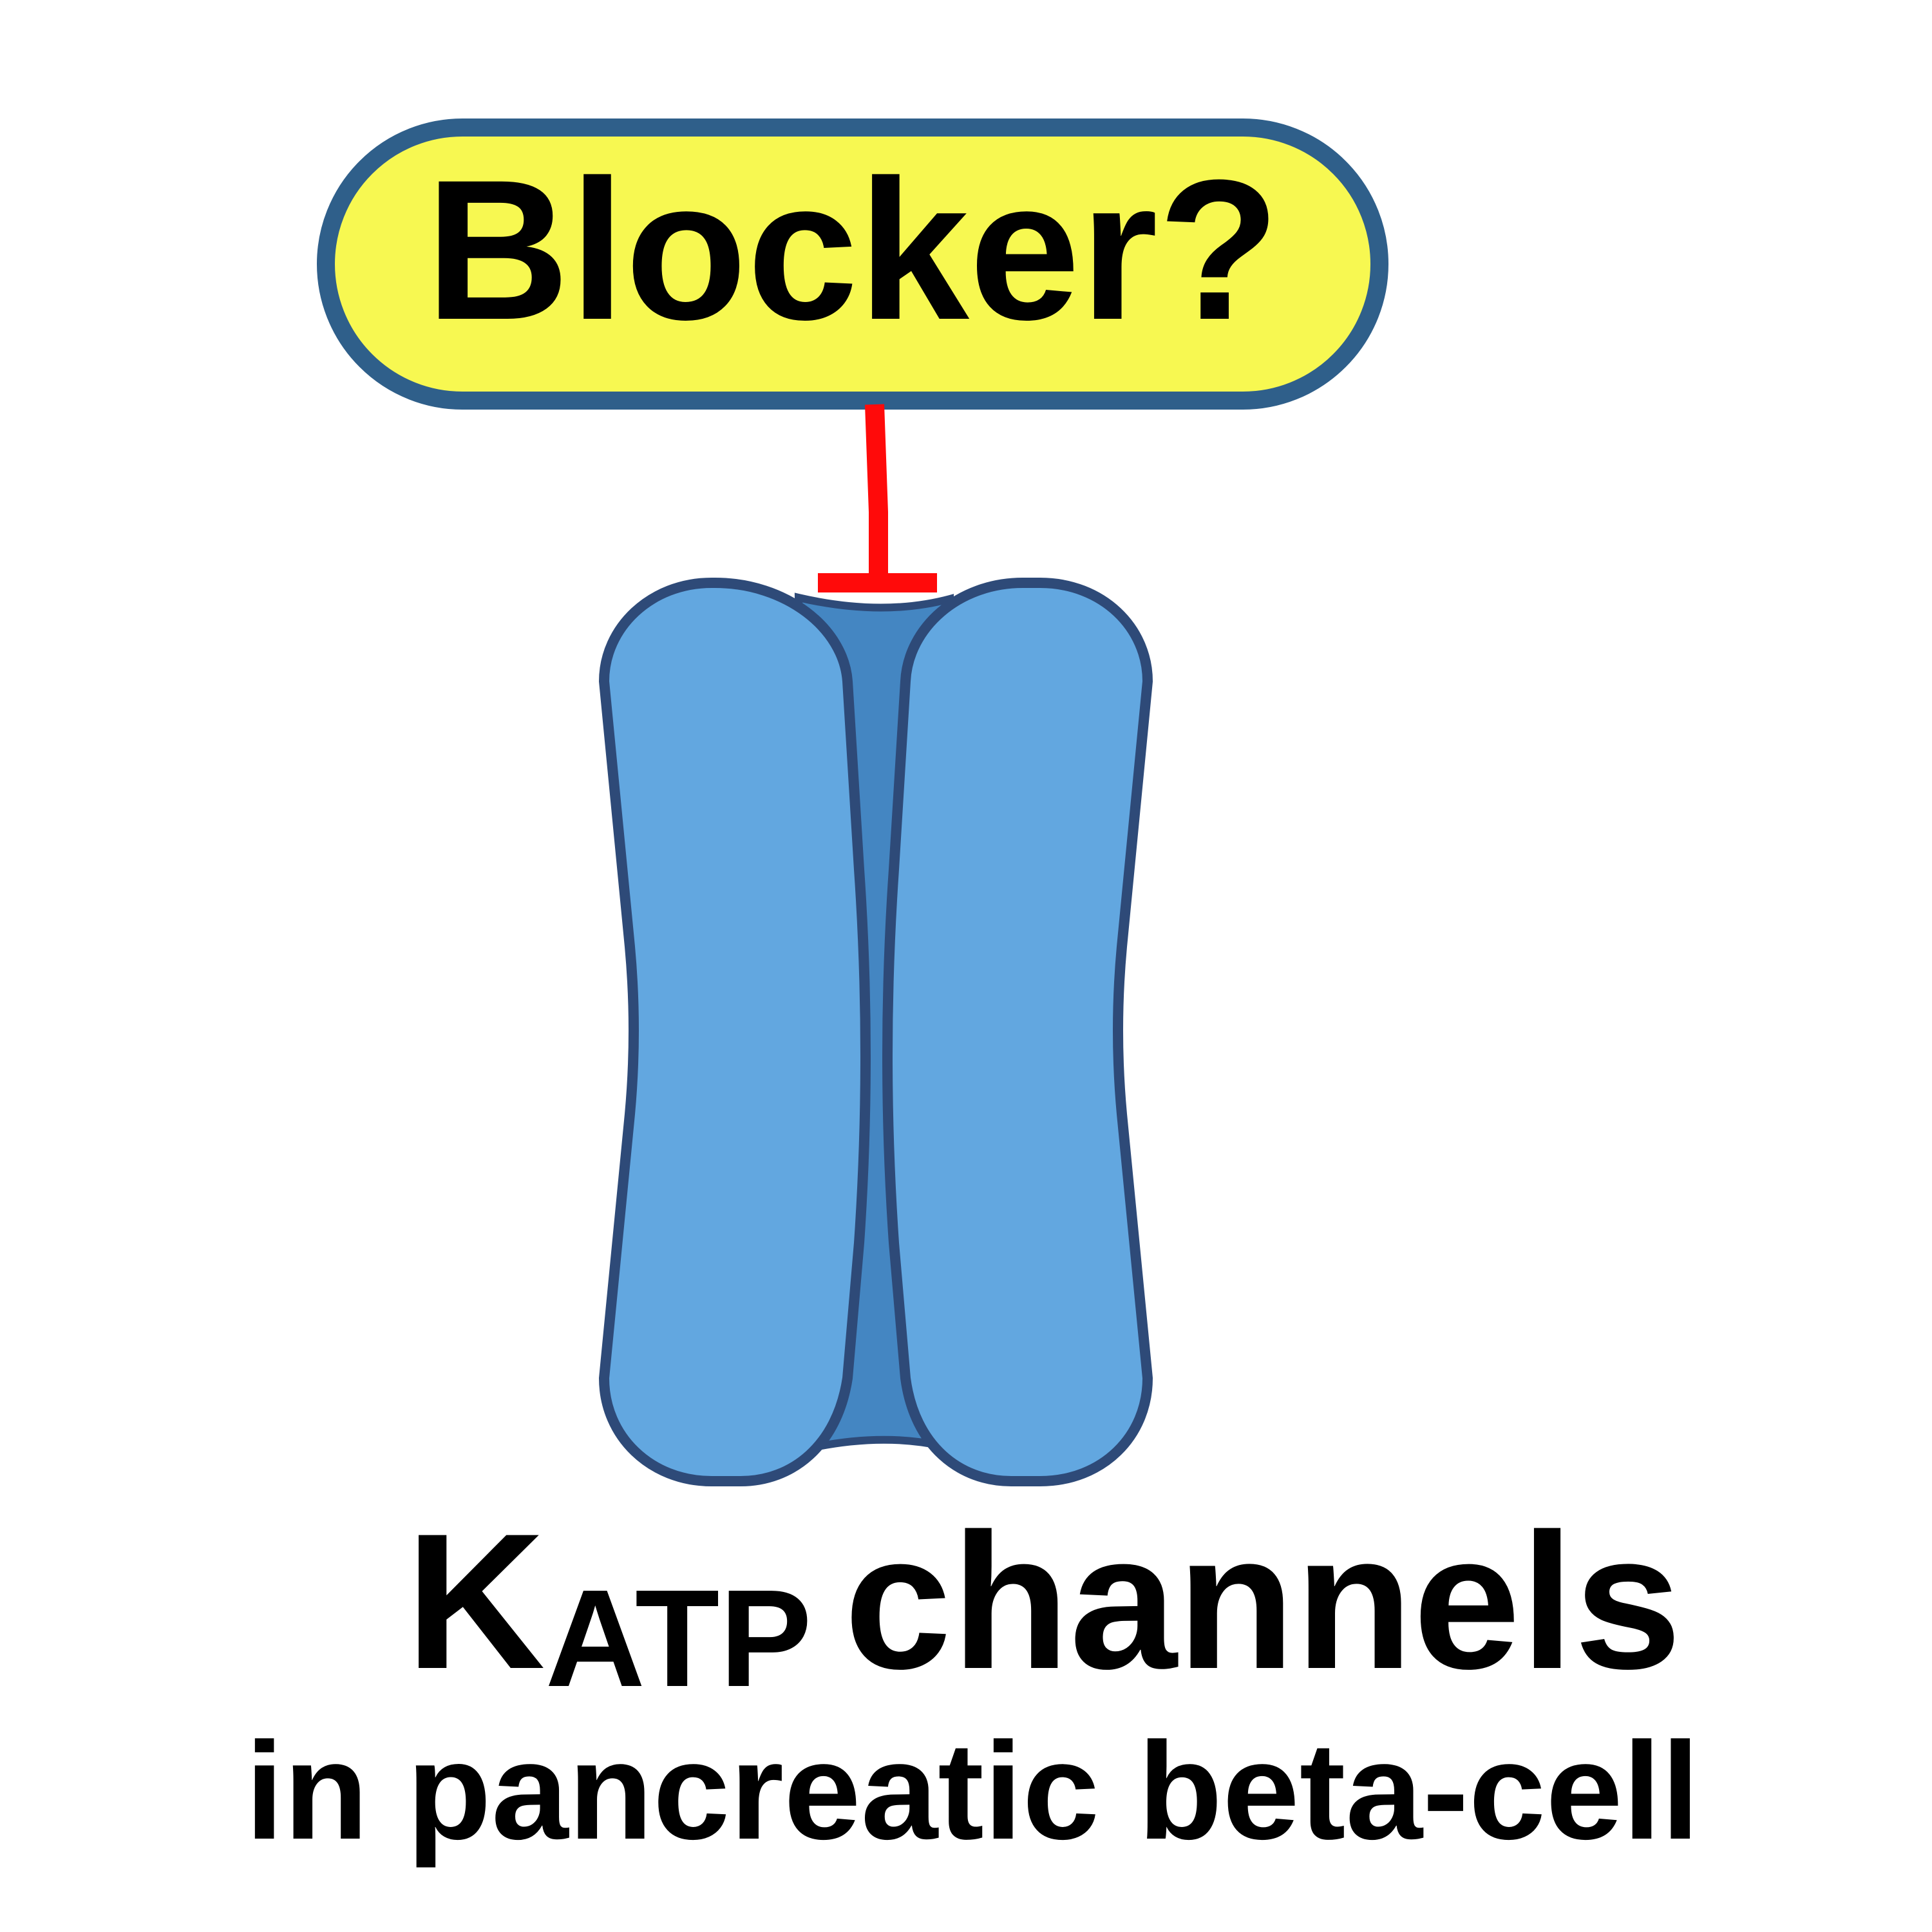  I want to click on channel-location: in pancreatic beta-cell, so click(973, 1791).